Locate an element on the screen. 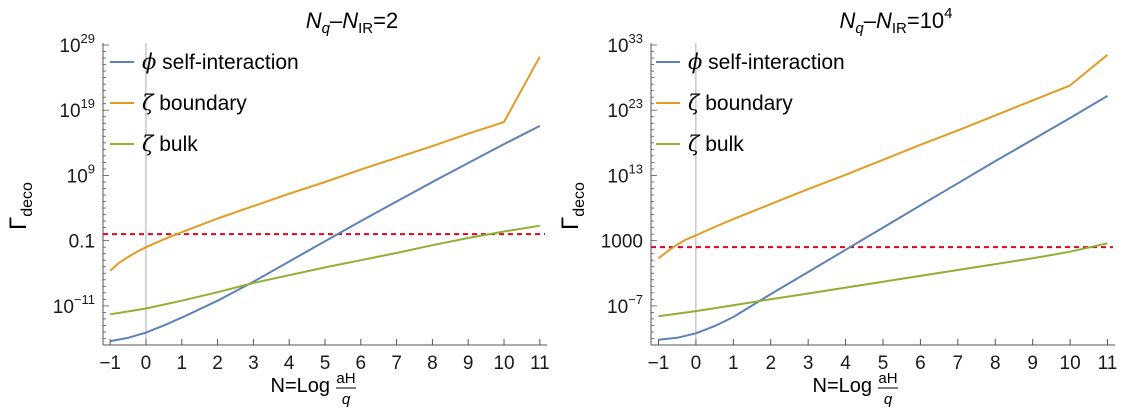  y-tick-label: 10⁻⁷ is located at coordinates (625, 305).